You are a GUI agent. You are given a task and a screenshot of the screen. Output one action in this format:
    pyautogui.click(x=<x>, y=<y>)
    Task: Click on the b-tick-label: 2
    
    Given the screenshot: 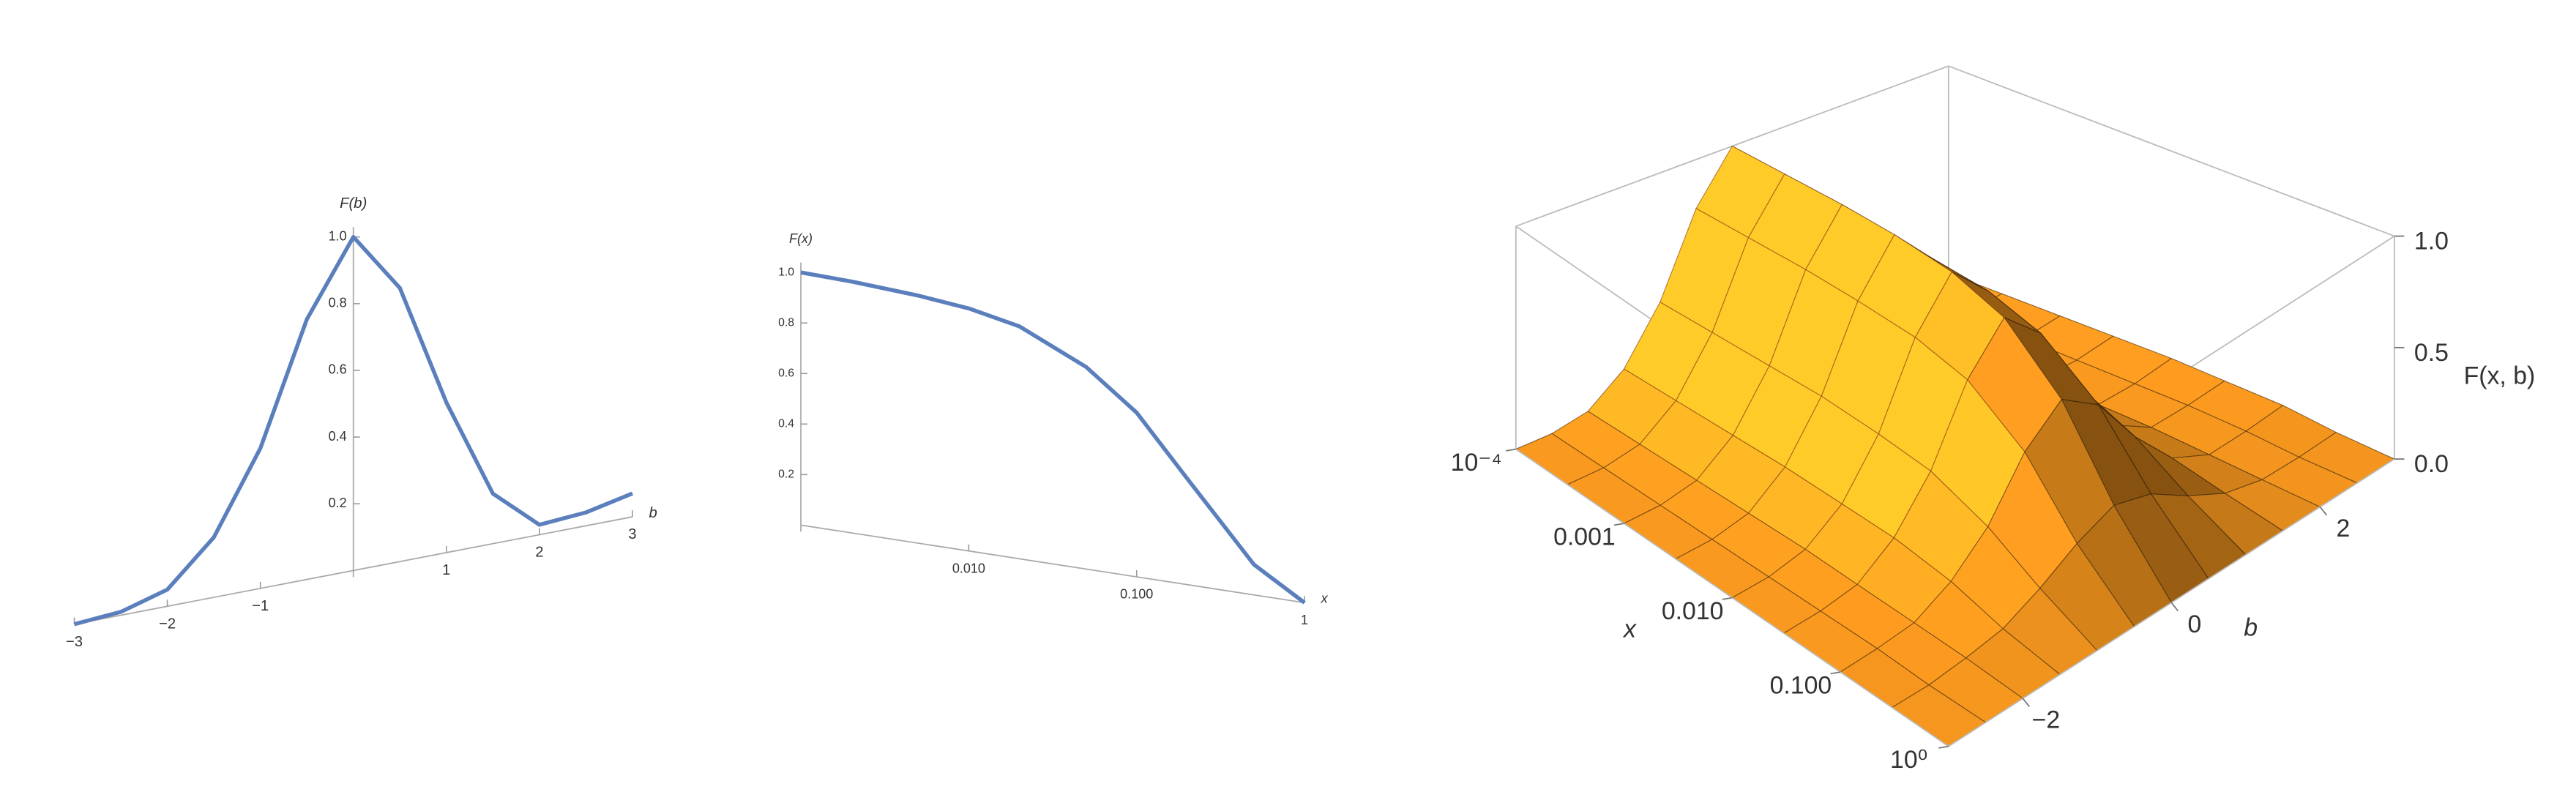 What is the action you would take?
    pyautogui.click(x=2344, y=528)
    